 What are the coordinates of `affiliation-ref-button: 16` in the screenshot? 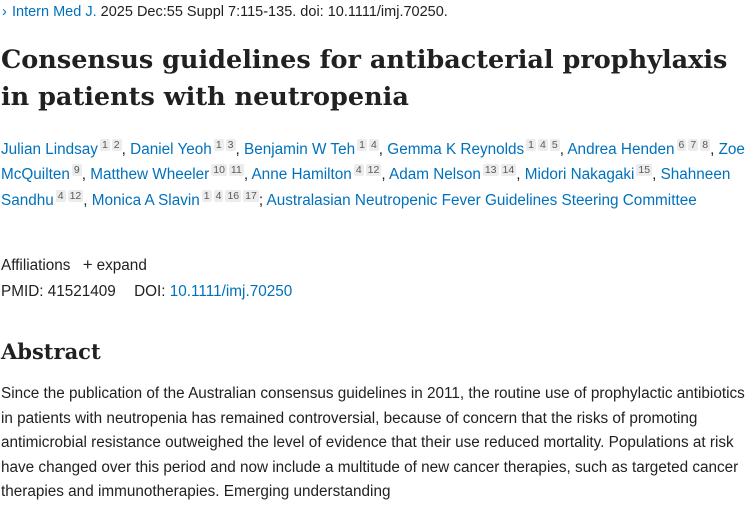 It's located at (233, 195).